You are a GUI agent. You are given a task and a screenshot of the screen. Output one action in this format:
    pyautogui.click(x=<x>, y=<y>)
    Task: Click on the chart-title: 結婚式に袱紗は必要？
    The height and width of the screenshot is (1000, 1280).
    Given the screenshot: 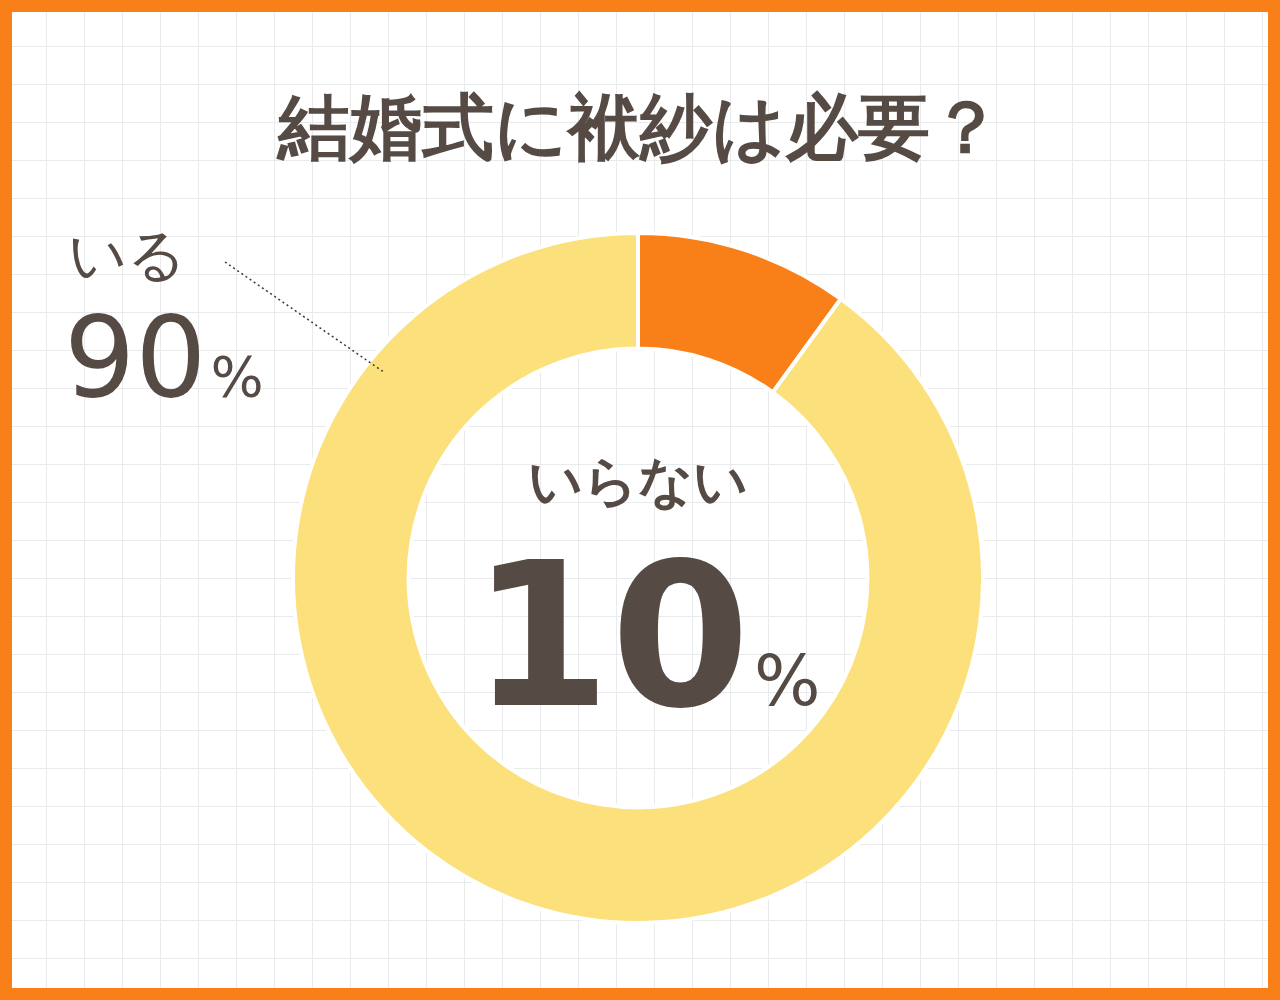 What is the action you would take?
    pyautogui.click(x=639, y=127)
    